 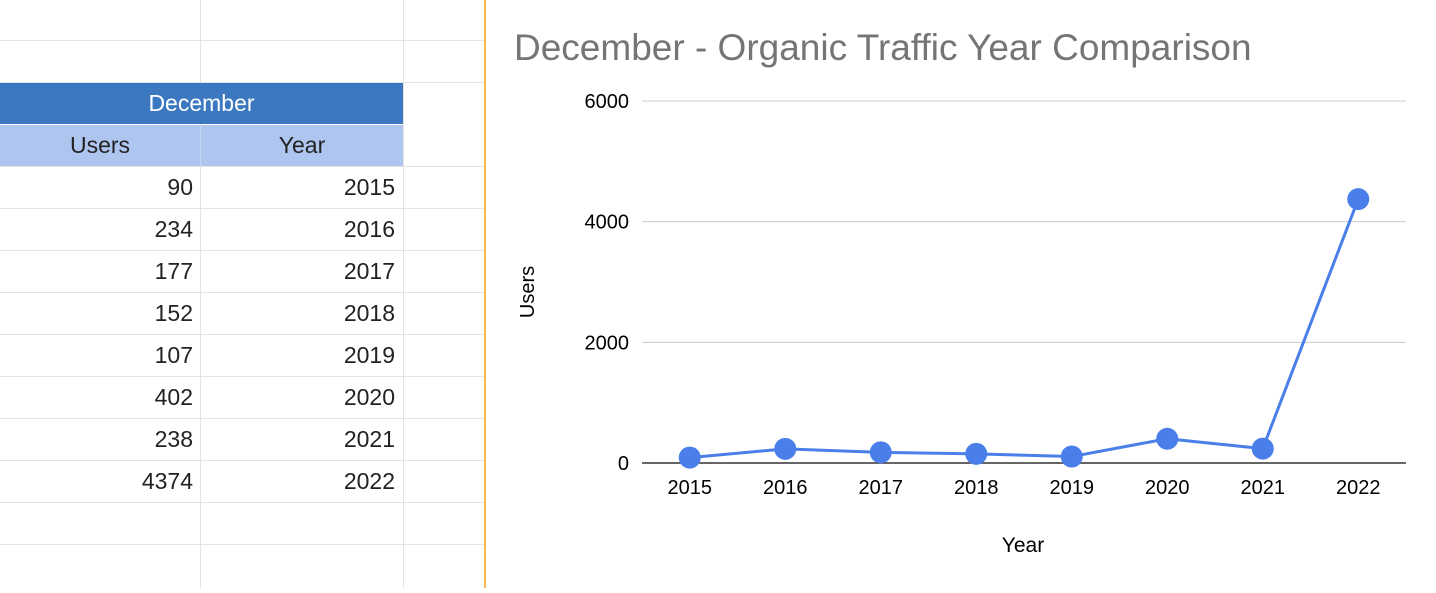 I want to click on data-point-2015, so click(x=689, y=457).